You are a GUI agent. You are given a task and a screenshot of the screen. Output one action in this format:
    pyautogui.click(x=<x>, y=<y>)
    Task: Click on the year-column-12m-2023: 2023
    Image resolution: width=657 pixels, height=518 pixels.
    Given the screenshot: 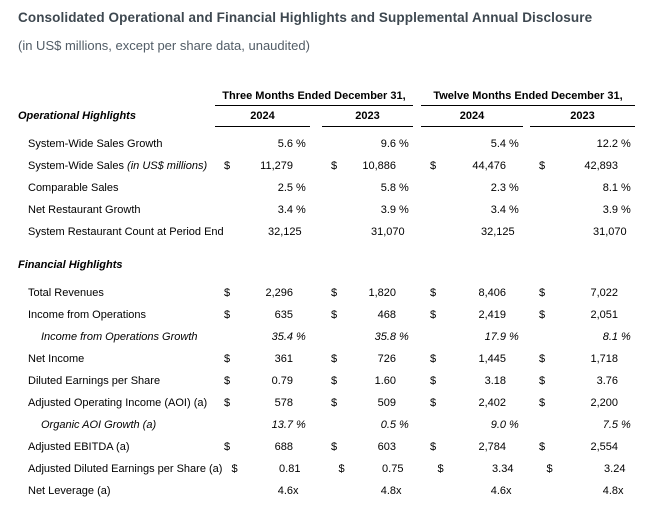 What is the action you would take?
    pyautogui.click(x=582, y=116)
    